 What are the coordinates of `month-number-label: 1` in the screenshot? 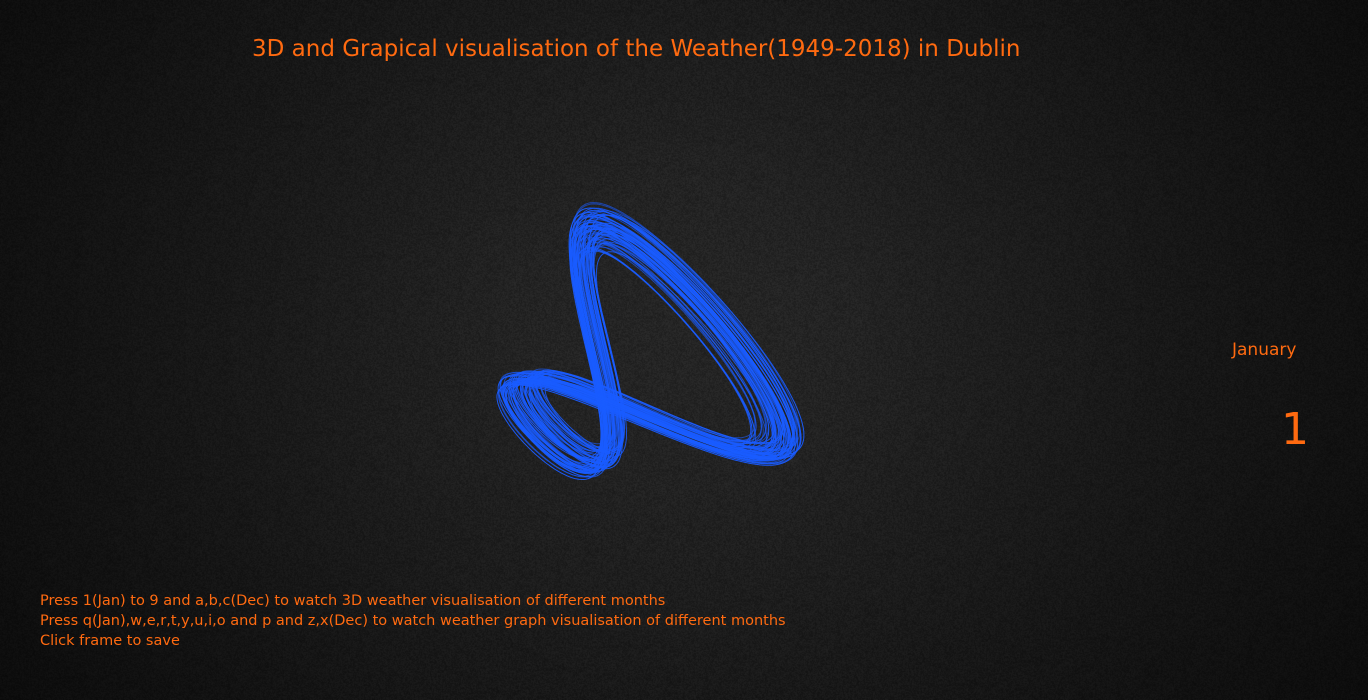 It's located at (1295, 429).